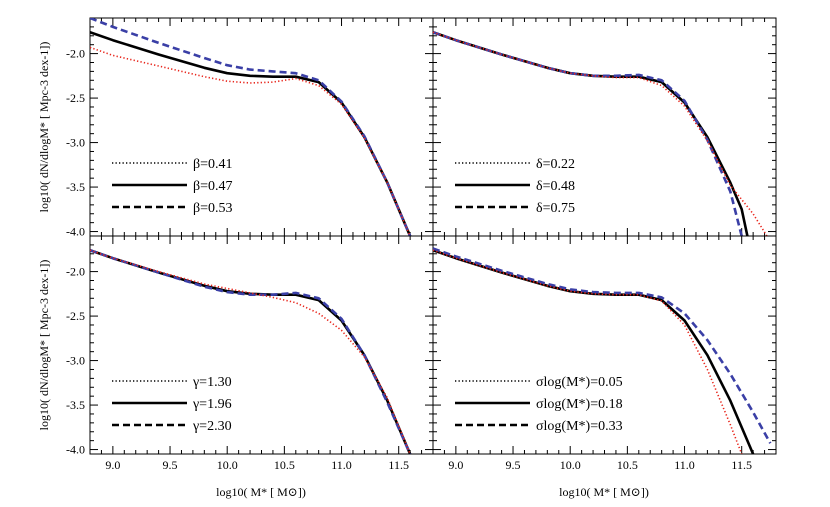 The width and height of the screenshot is (830, 507). Describe the element at coordinates (213, 208) in the screenshot. I see `legend-label: β=0.53` at that location.